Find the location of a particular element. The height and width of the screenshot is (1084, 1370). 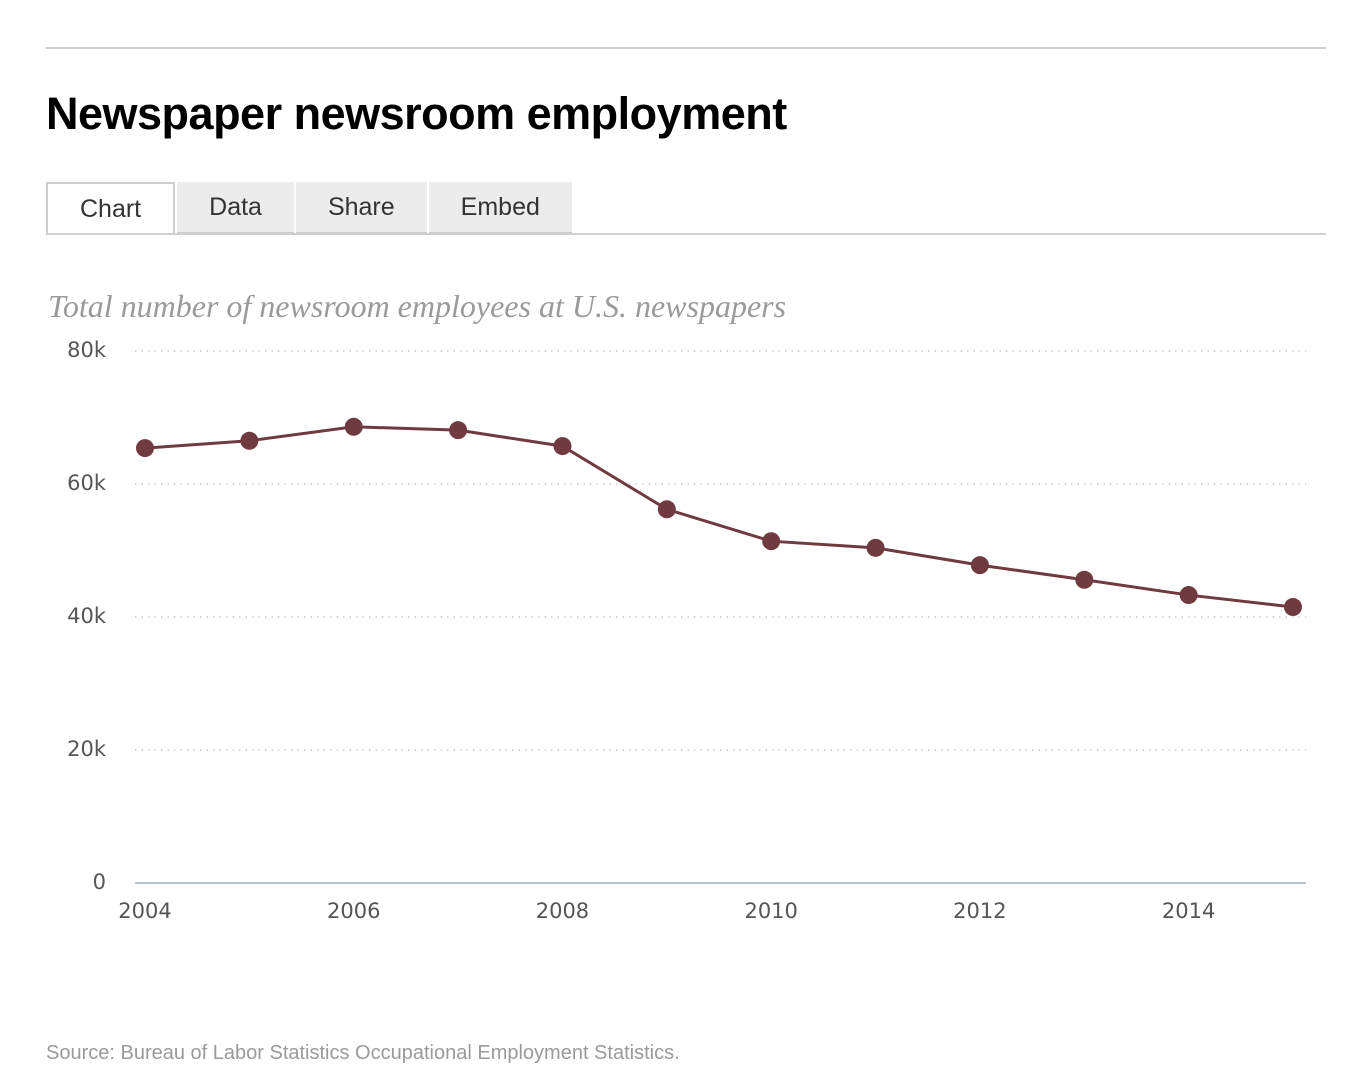

y-tick-label: 0 is located at coordinates (99, 882).